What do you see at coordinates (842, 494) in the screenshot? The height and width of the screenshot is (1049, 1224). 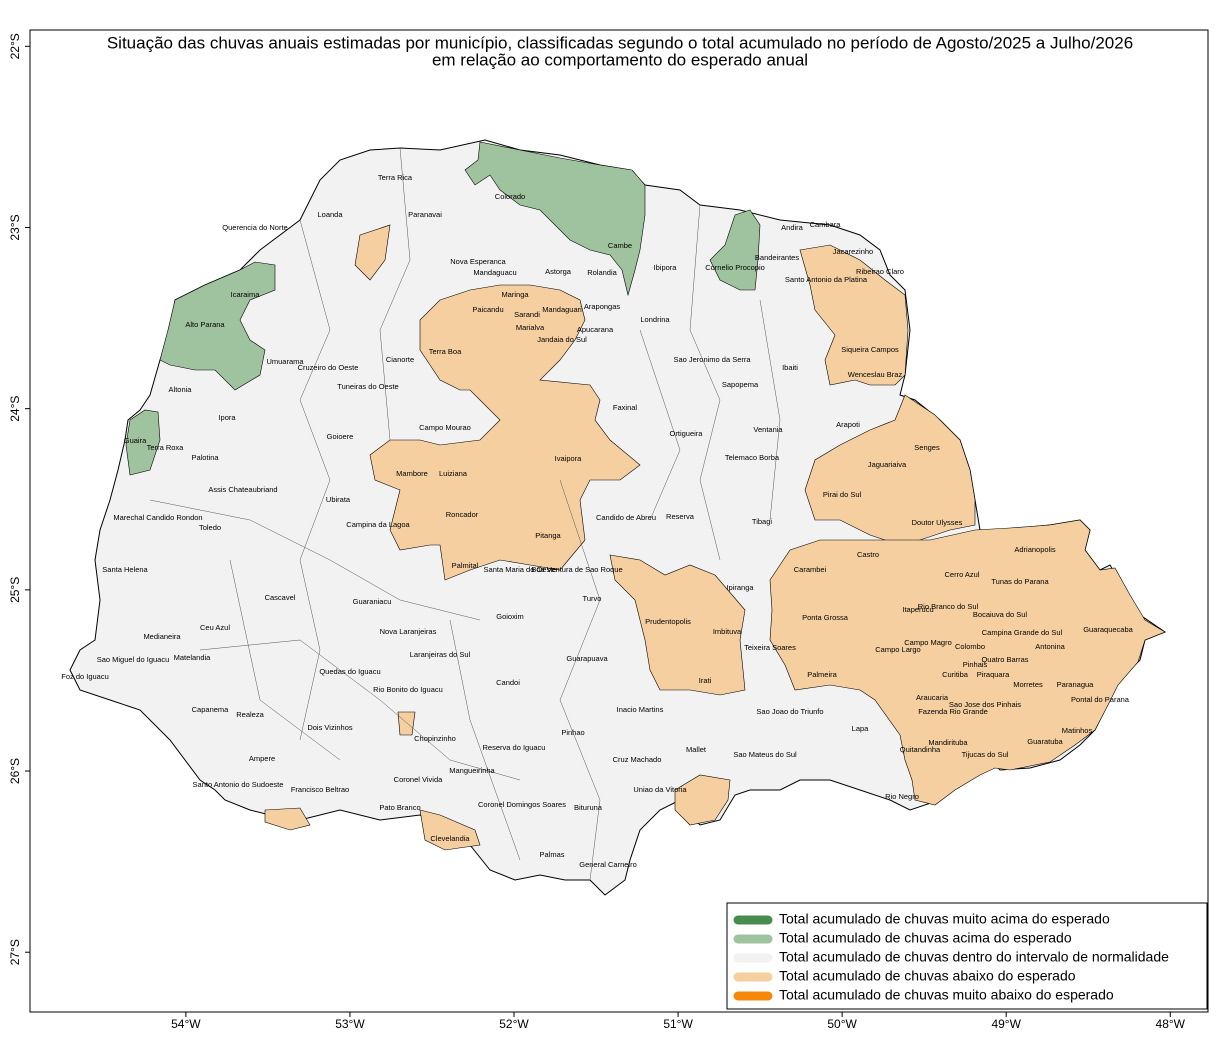 I see `municipality-label: Pirai do Sul` at bounding box center [842, 494].